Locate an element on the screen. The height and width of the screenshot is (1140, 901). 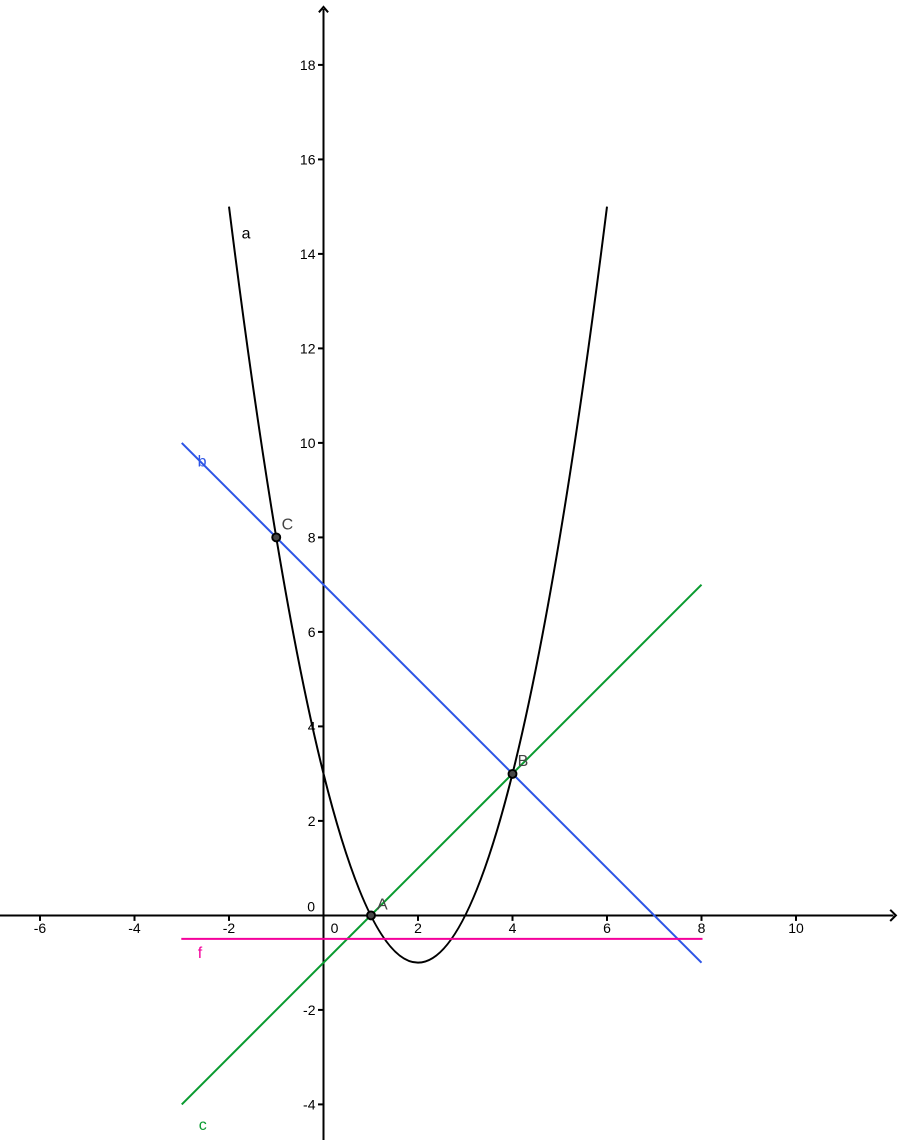
svg-text: 4 is located at coordinates (513, 928).